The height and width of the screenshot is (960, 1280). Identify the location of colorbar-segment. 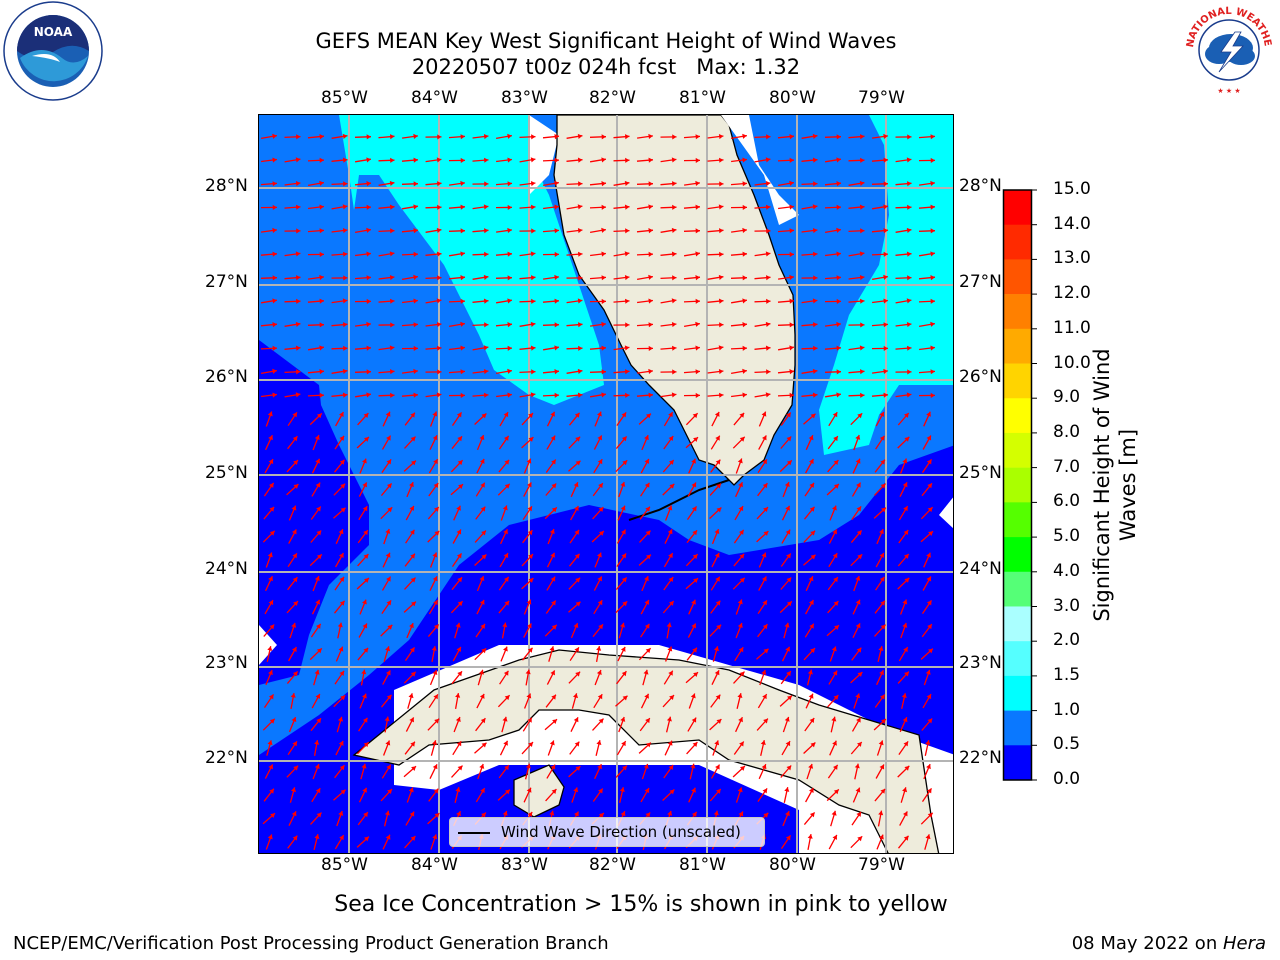
(1017, 693).